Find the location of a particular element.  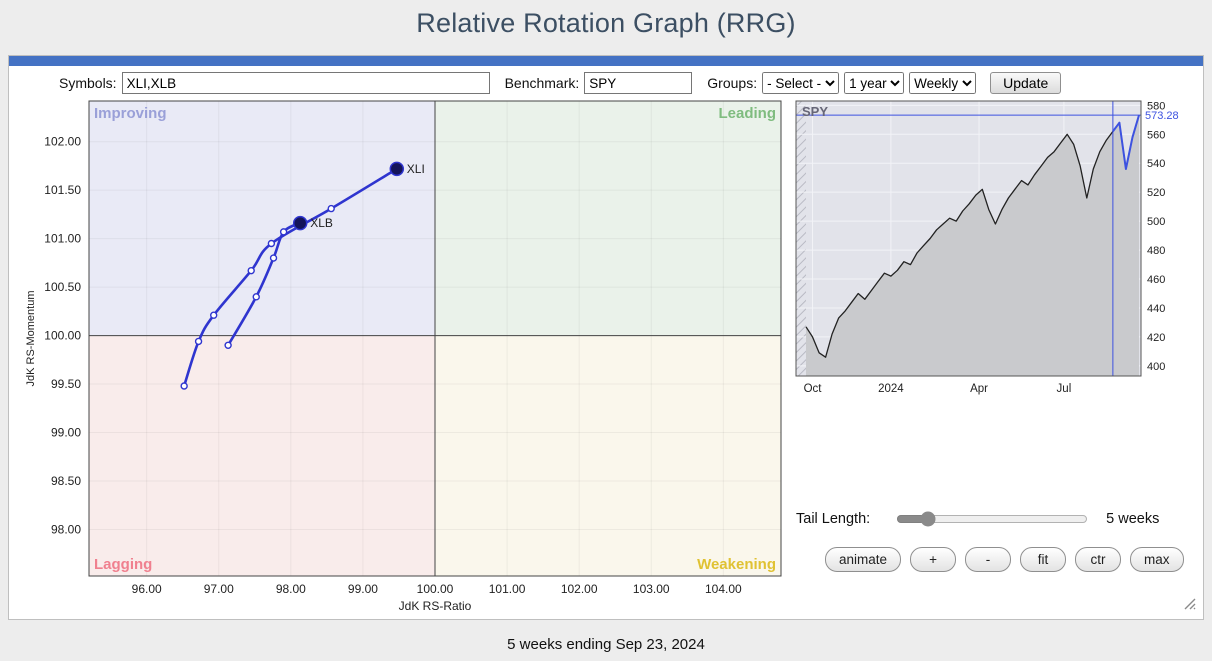

benchmark-input is located at coordinates (638, 83).